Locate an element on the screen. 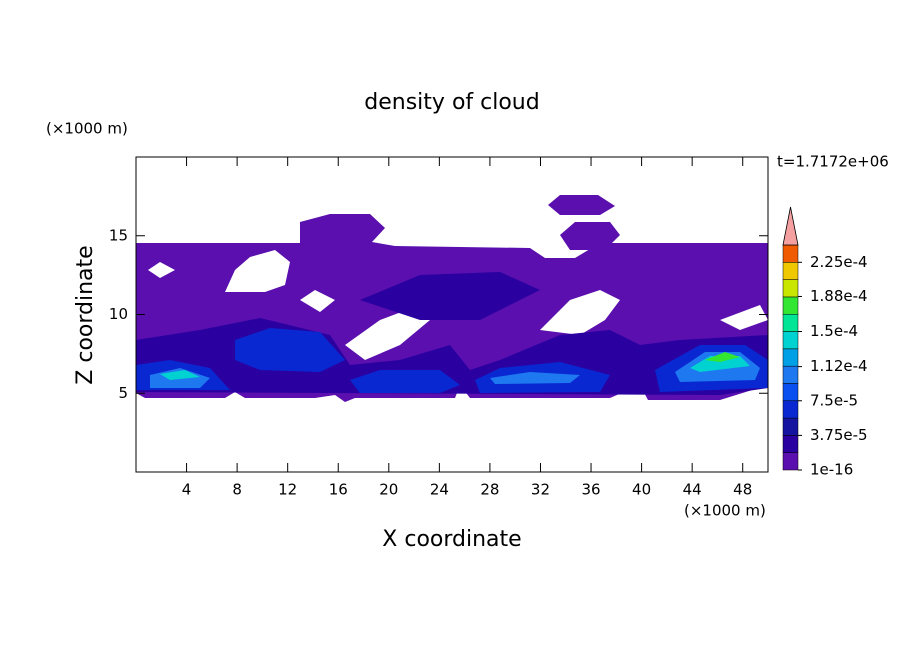  colorbar-label: 2.25e-4 is located at coordinates (839, 262).